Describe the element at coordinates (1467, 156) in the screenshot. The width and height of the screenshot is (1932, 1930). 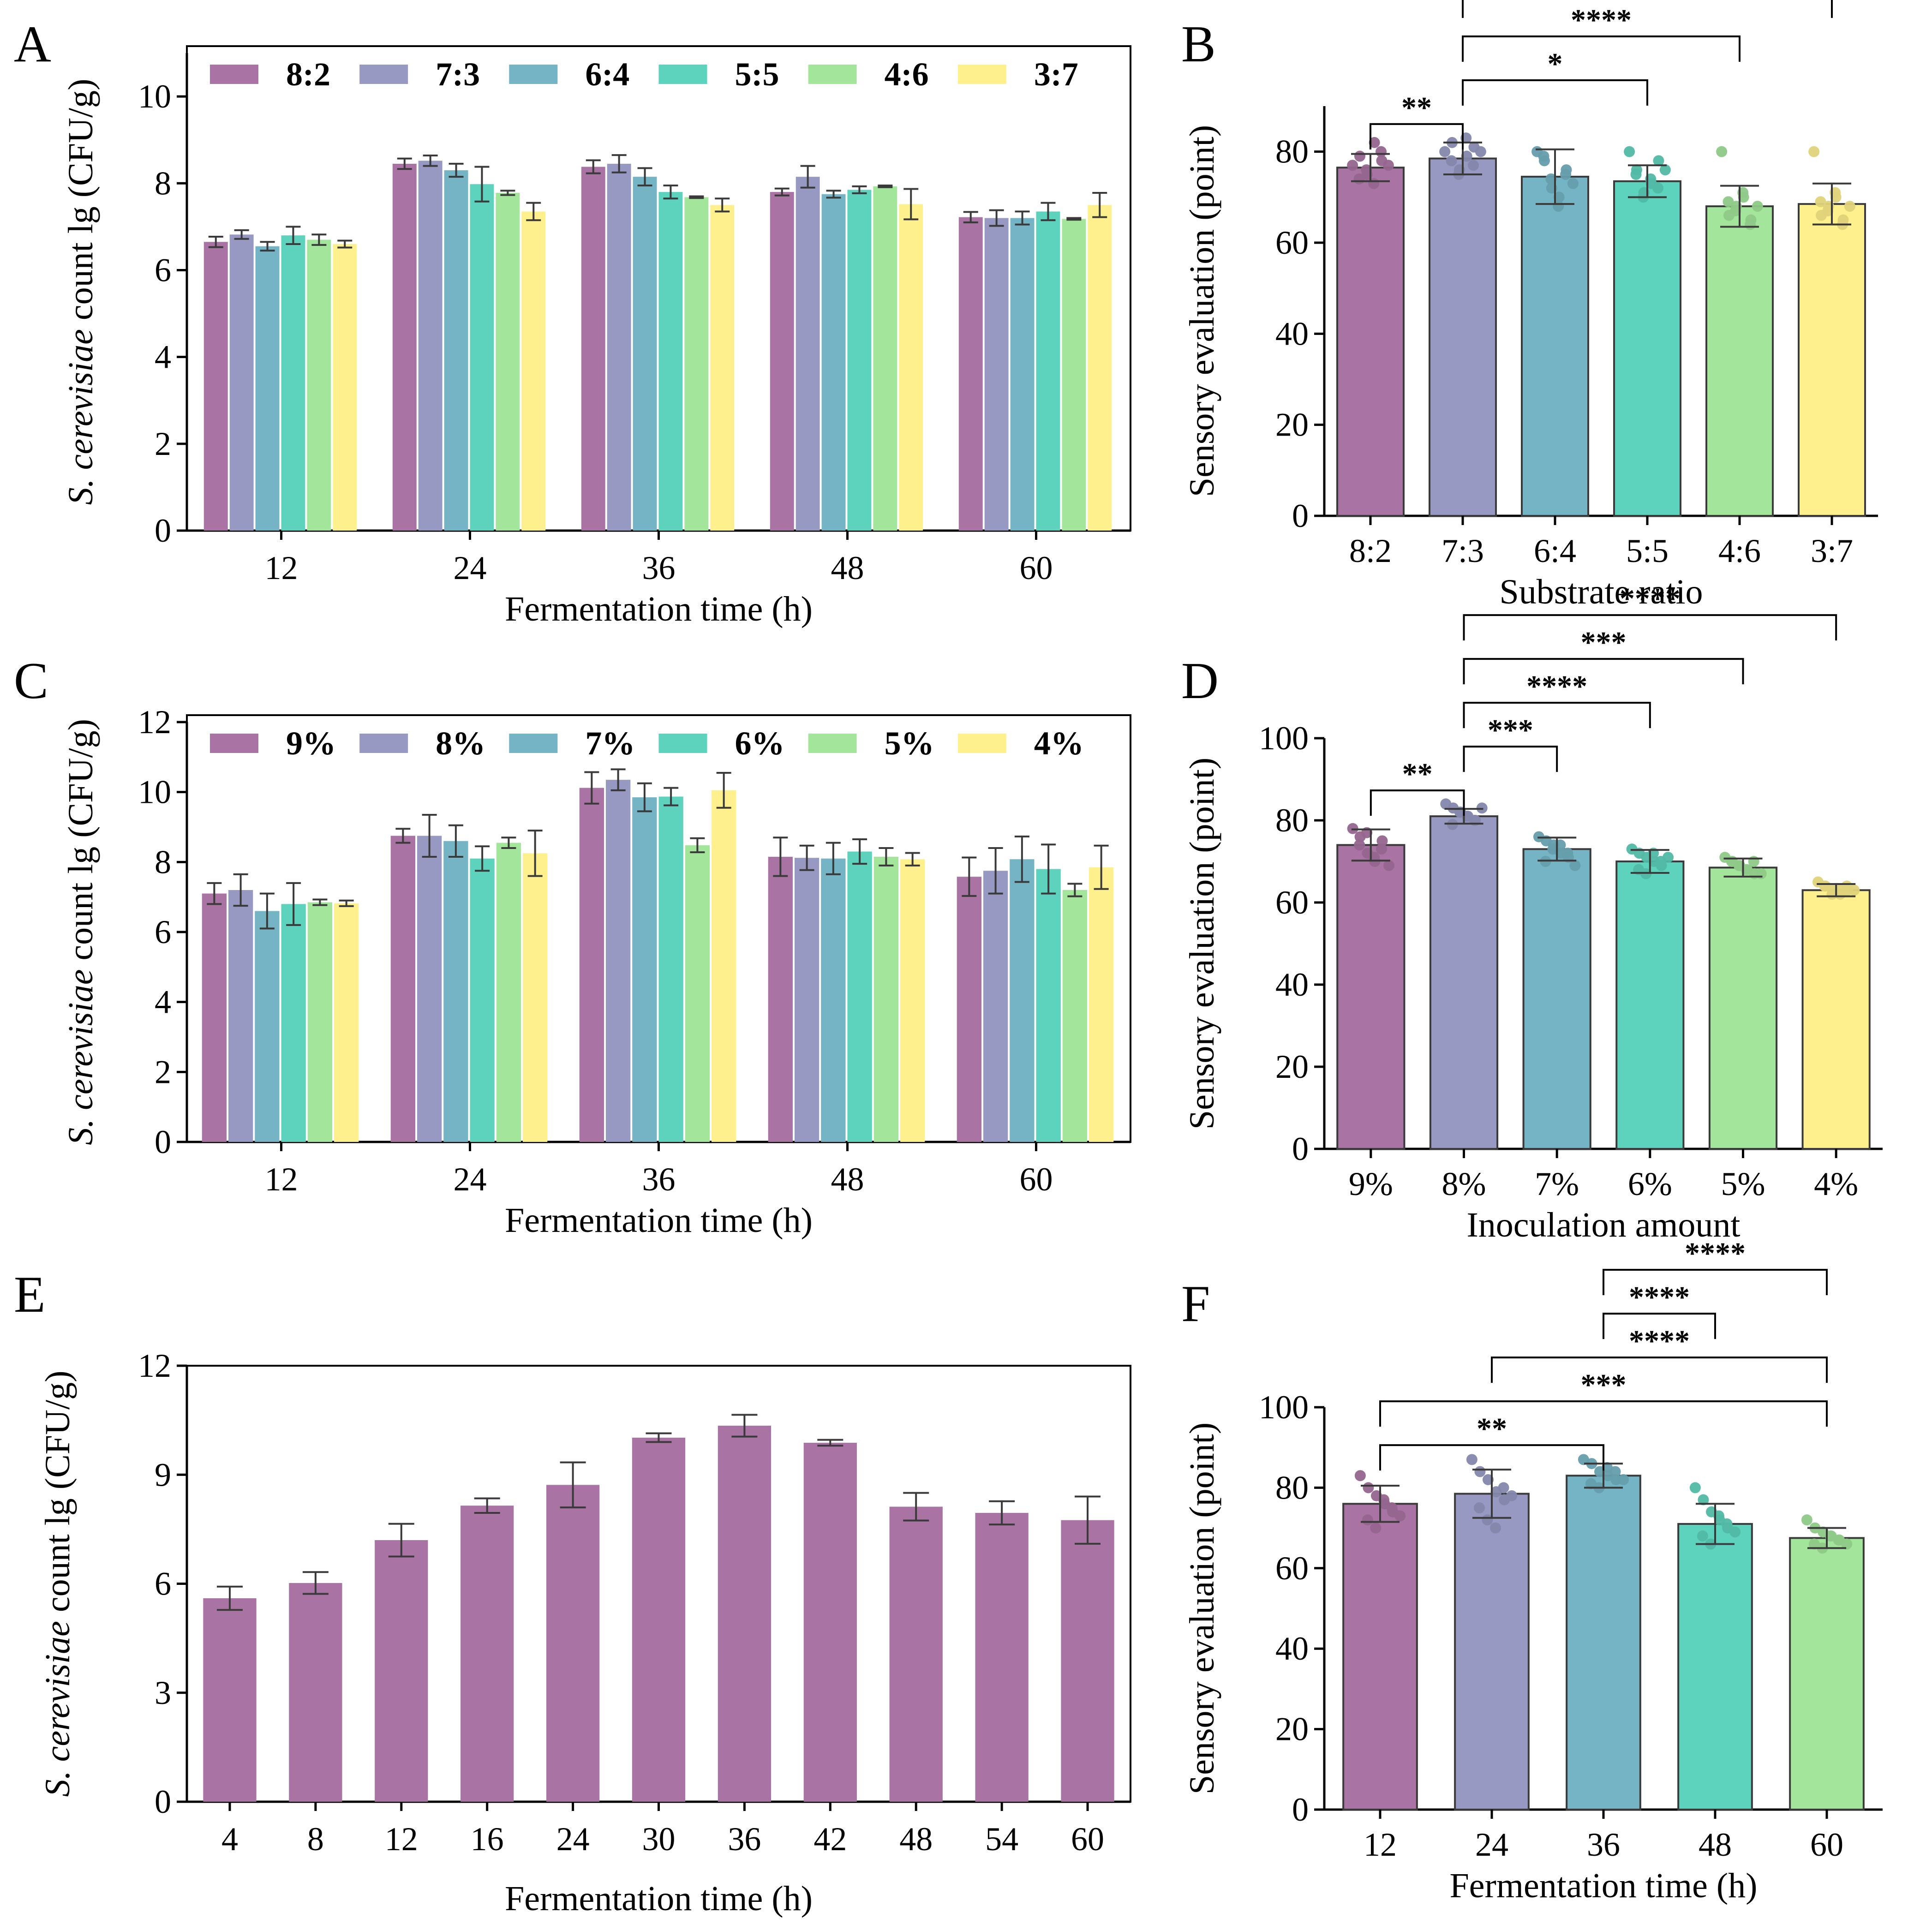
I see `point-B-7:3-3` at that location.